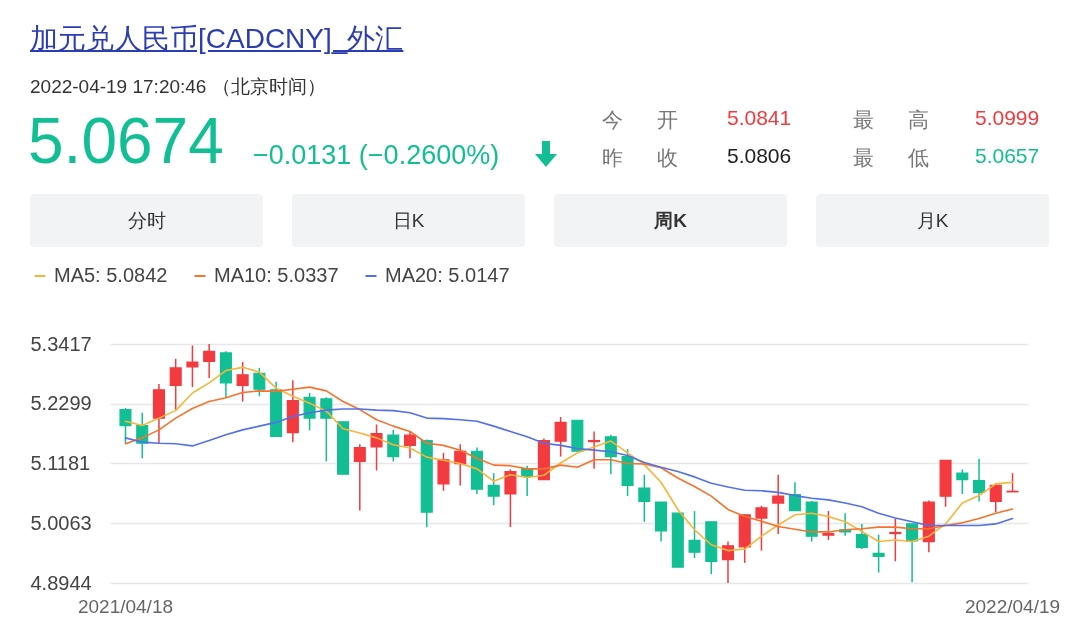 Image resolution: width=1080 pixels, height=625 pixels. Describe the element at coordinates (759, 156) in the screenshot. I see `text: 5.0806` at that location.